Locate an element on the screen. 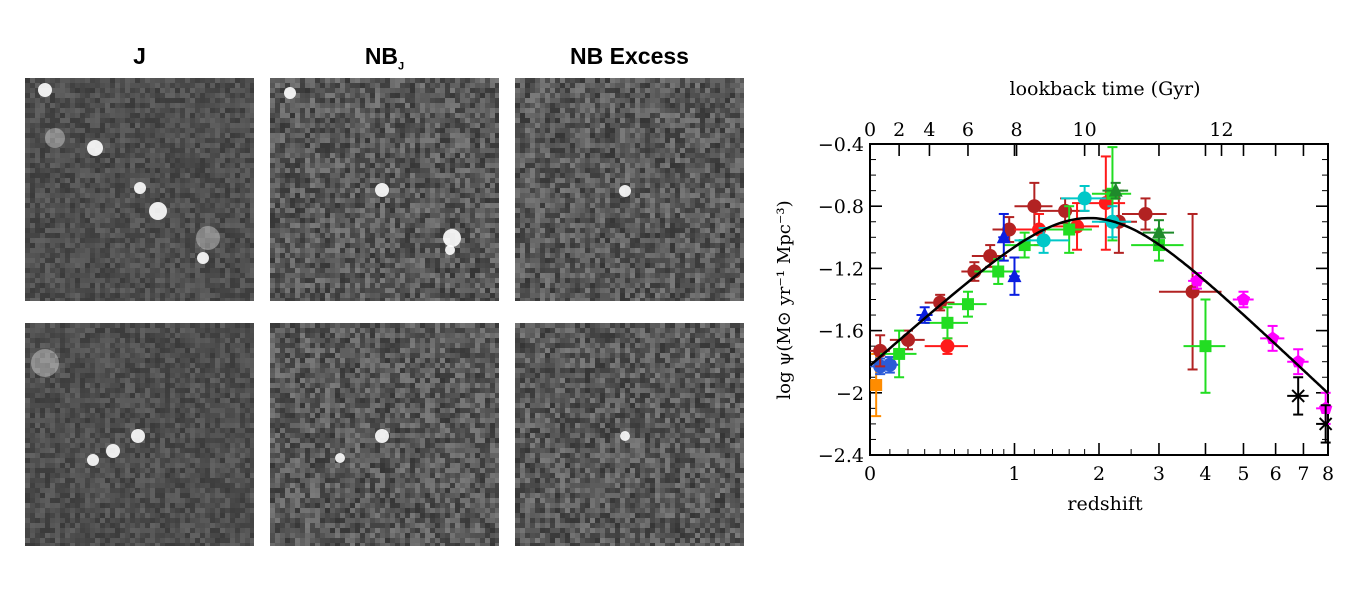 This screenshot has width=1367, height=600. x-tick-label: 5 is located at coordinates (1243, 474).